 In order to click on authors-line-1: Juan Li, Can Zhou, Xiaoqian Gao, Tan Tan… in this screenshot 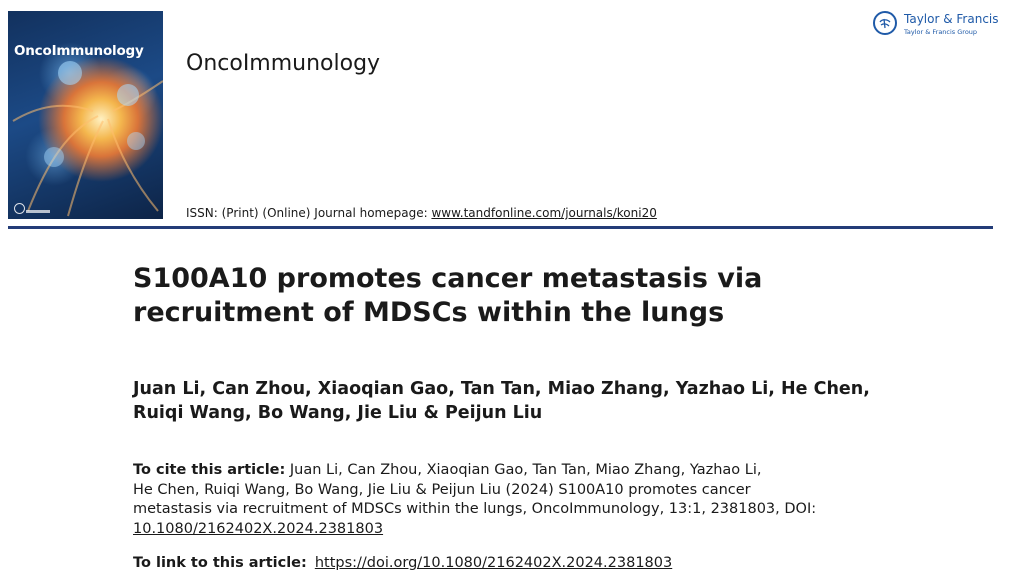, I will do `click(501, 389)`.